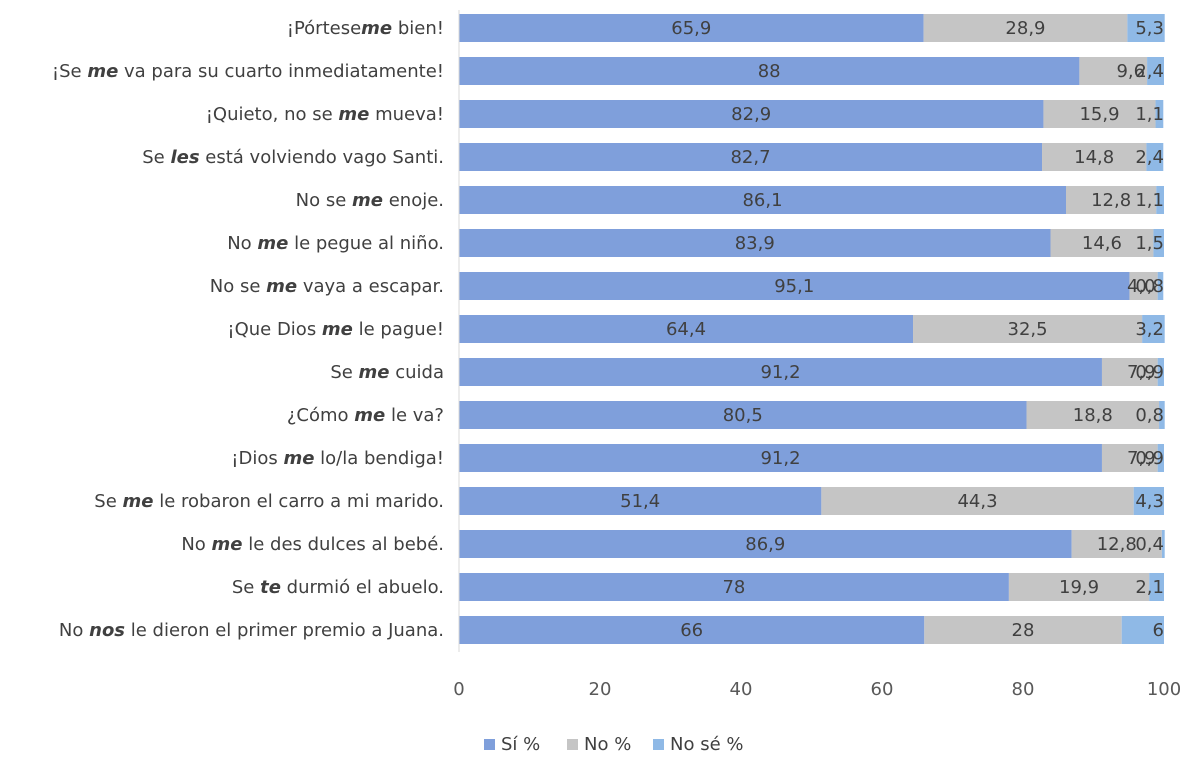  I want to click on data-label: 2,4, so click(1149, 157).